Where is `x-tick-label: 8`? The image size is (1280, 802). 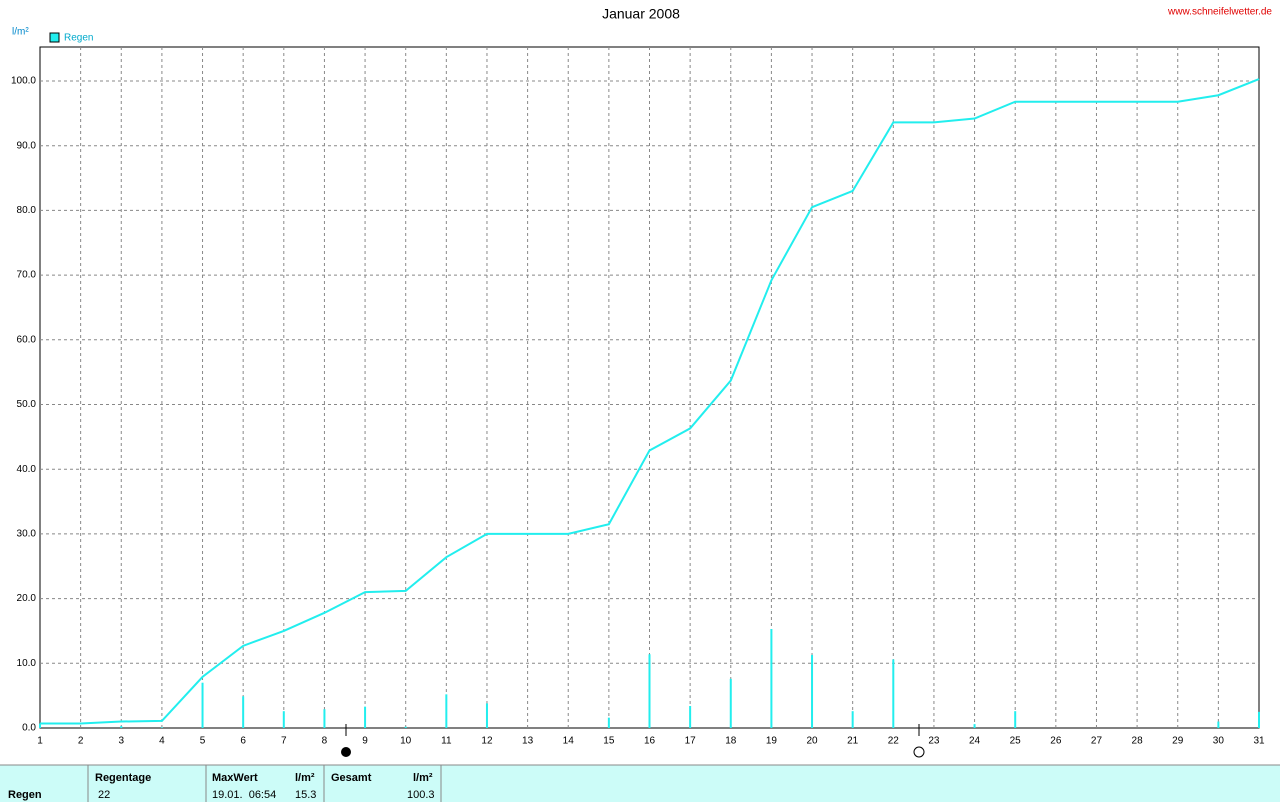
x-tick-label: 8 is located at coordinates (325, 741).